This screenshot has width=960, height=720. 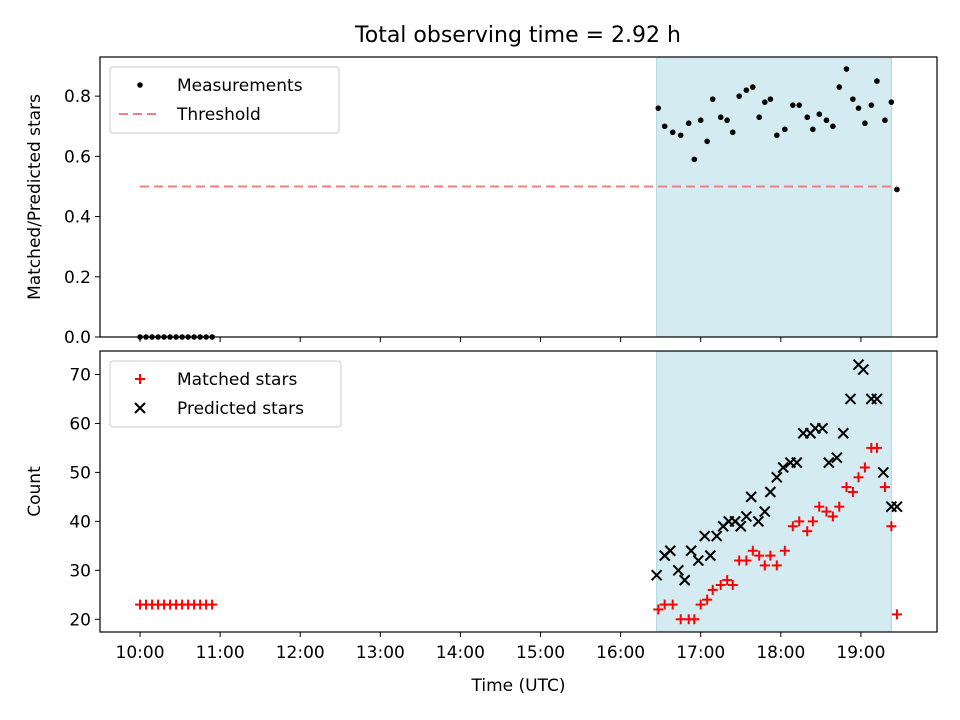 I want to click on legend-label: Threshold, so click(x=218, y=115).